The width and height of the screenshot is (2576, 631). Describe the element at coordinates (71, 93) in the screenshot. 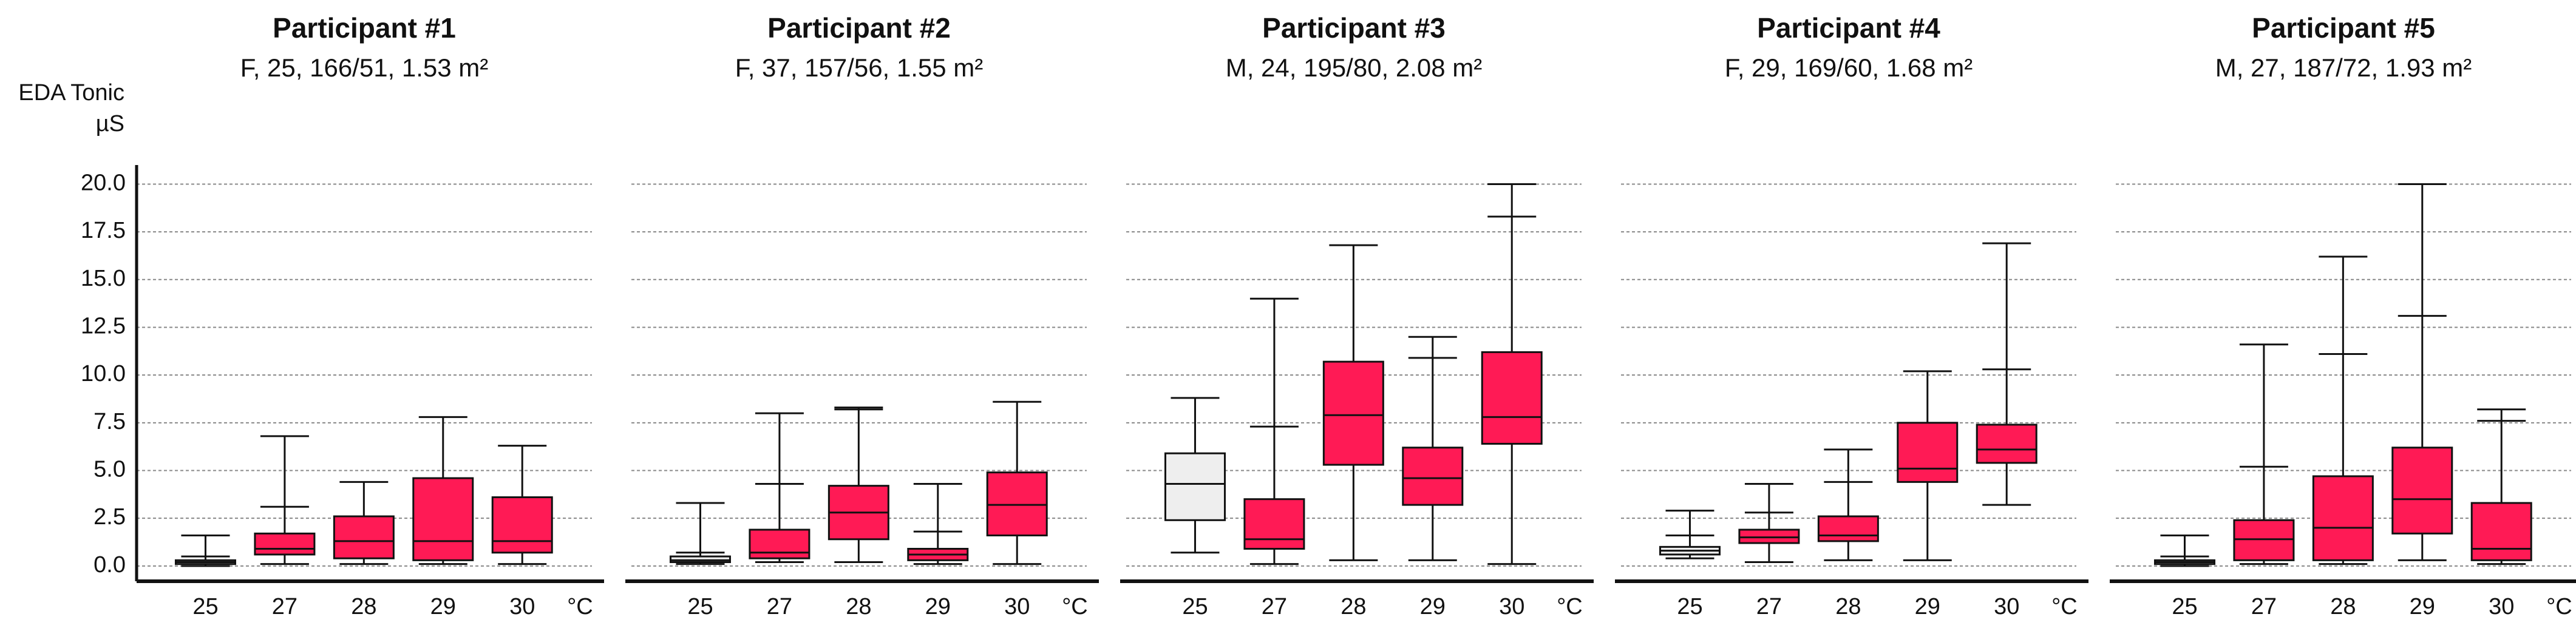

I see `y-axis-label: EDA Tonic` at that location.